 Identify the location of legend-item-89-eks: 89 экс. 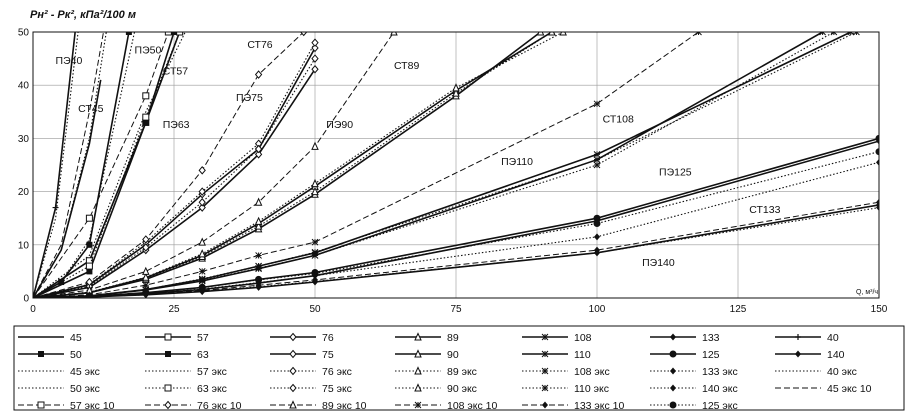
(436, 372).